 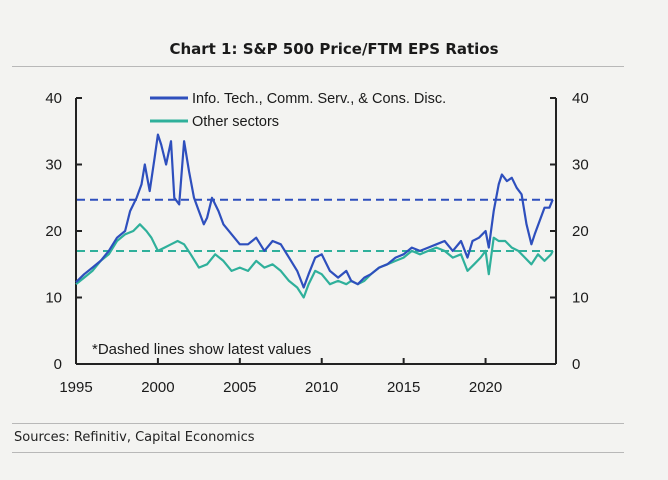 What do you see at coordinates (580, 231) in the screenshot?
I see `y-tick-label-right: 20` at bounding box center [580, 231].